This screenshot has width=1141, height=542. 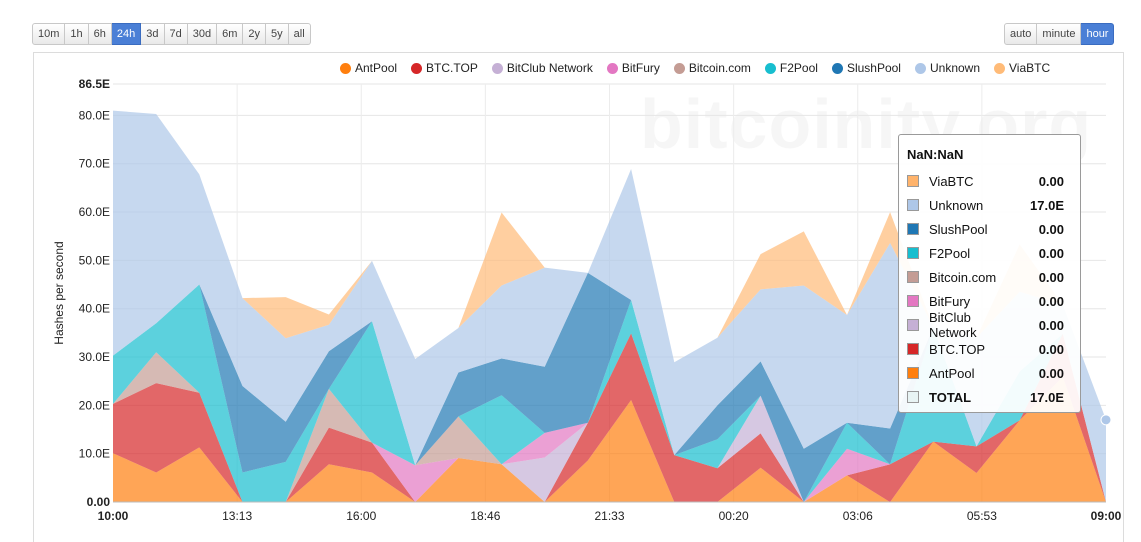 What do you see at coordinates (989, 181) in the screenshot?
I see `tooltip-row: ViaBTC 0.00` at bounding box center [989, 181].